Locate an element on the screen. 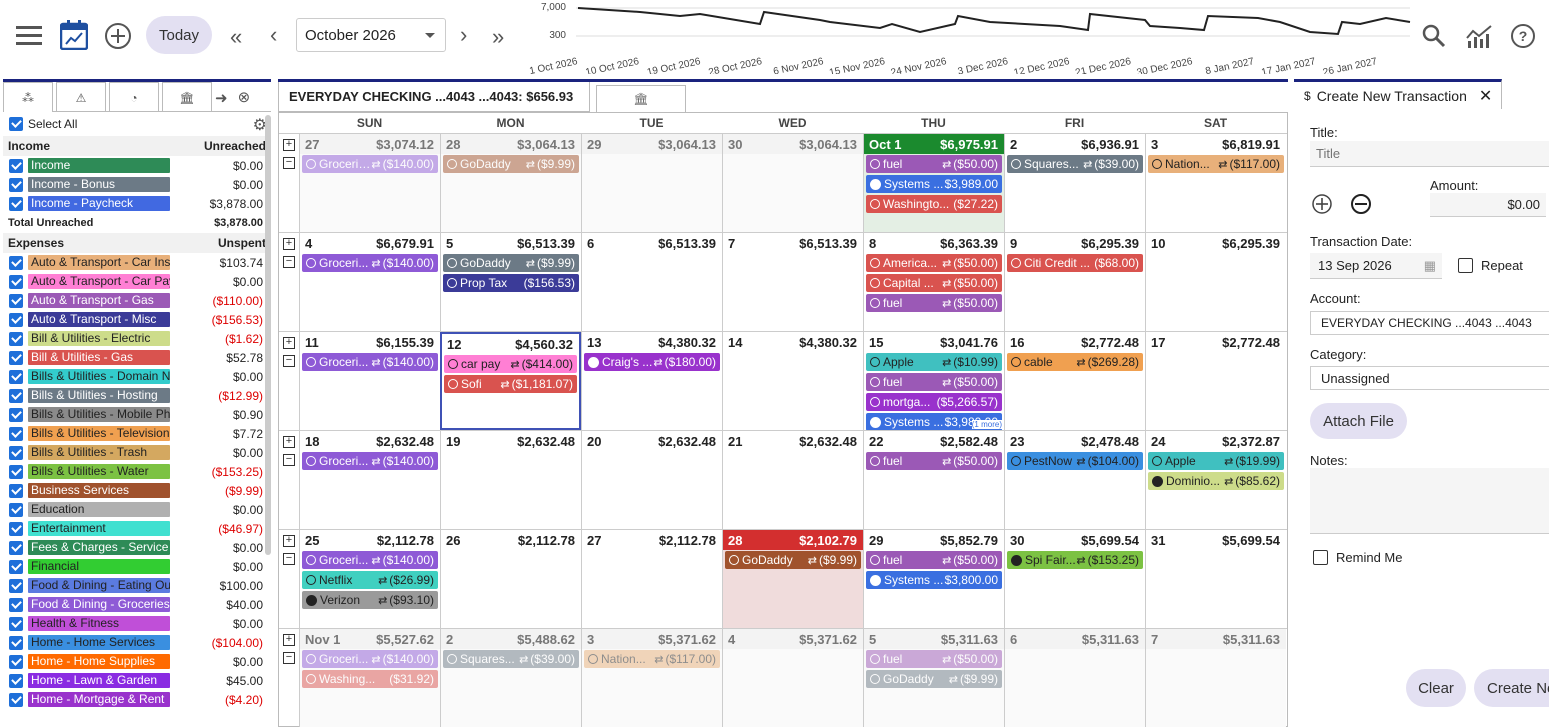 This screenshot has width=1549, height=727. day-cell: 2 $6,936.91 Squares... ⇄ ($39.00) is located at coordinates (1074, 183).